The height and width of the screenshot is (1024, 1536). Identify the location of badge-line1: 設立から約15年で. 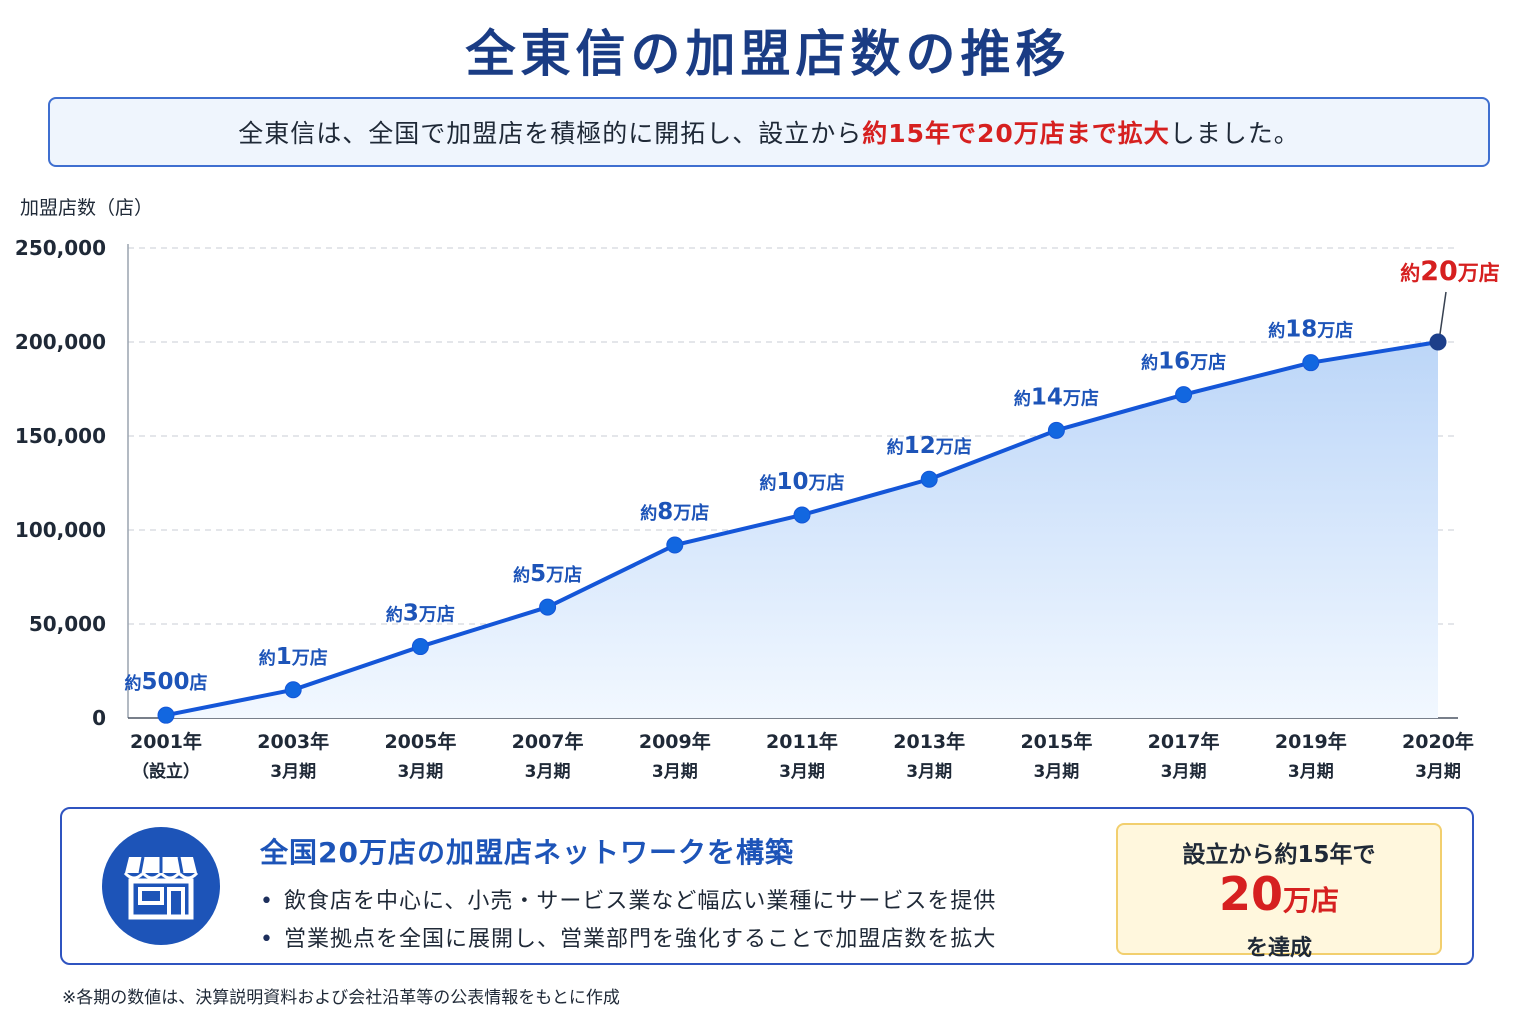
(1279, 855).